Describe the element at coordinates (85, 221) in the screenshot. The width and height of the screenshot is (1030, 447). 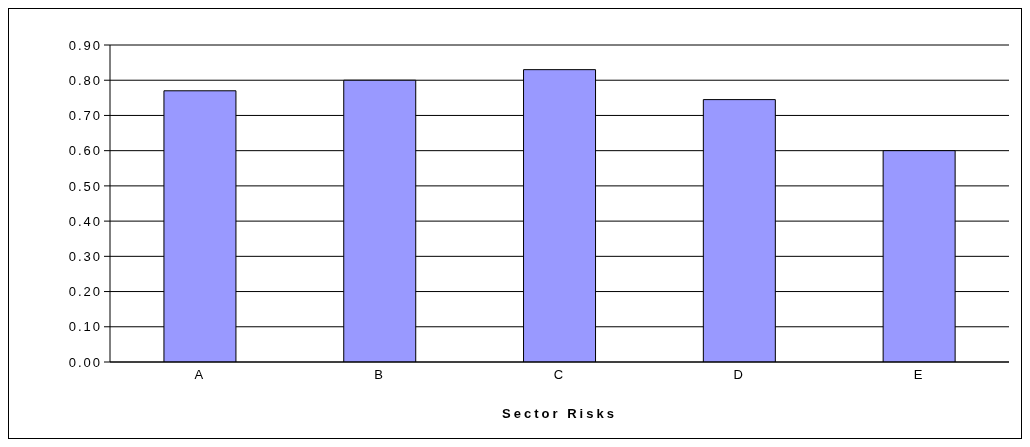
I see `y-tick-label: 0.40` at that location.